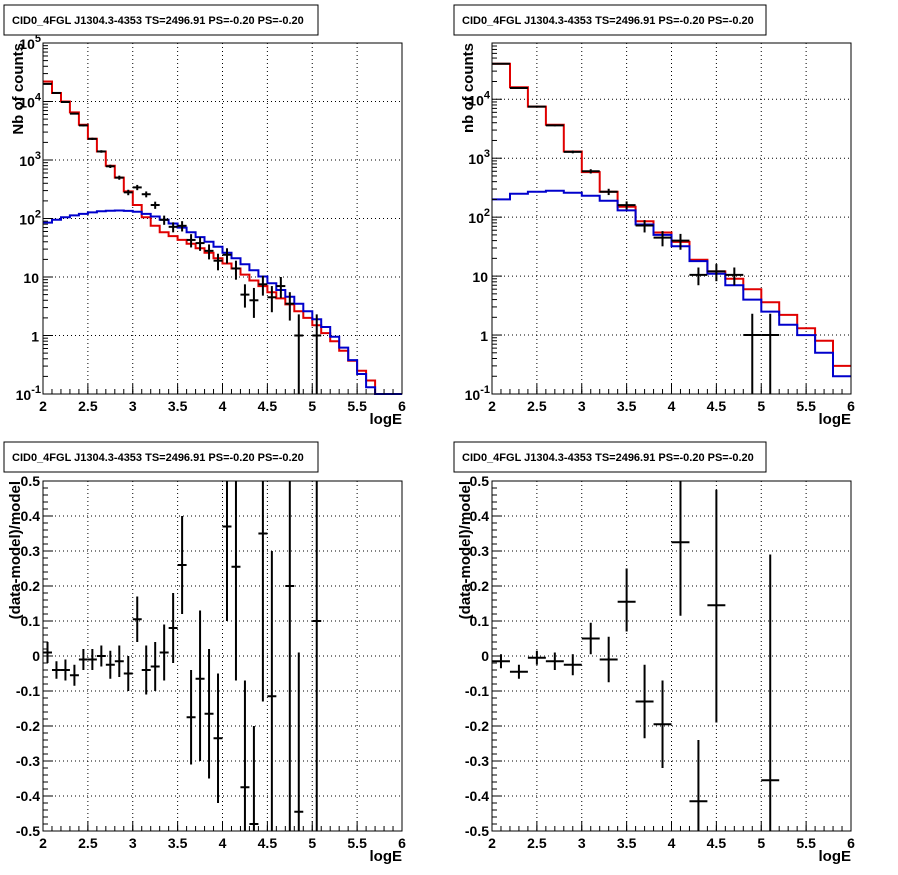 This screenshot has width=898, height=875. Describe the element at coordinates (35, 337) in the screenshot. I see `y-tick-label: 1` at that location.